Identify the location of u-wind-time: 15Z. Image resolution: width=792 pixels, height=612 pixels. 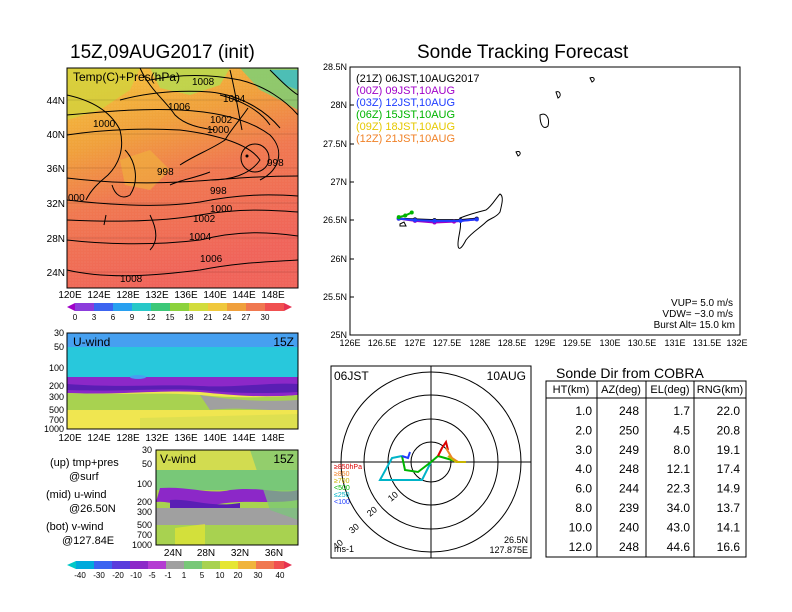
(283, 342).